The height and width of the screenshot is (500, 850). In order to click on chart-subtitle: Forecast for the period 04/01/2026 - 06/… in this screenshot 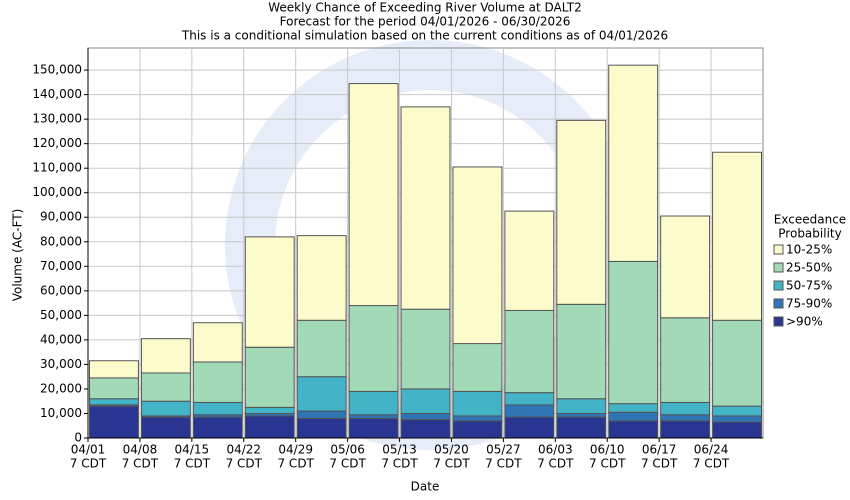, I will do `click(425, 22)`.